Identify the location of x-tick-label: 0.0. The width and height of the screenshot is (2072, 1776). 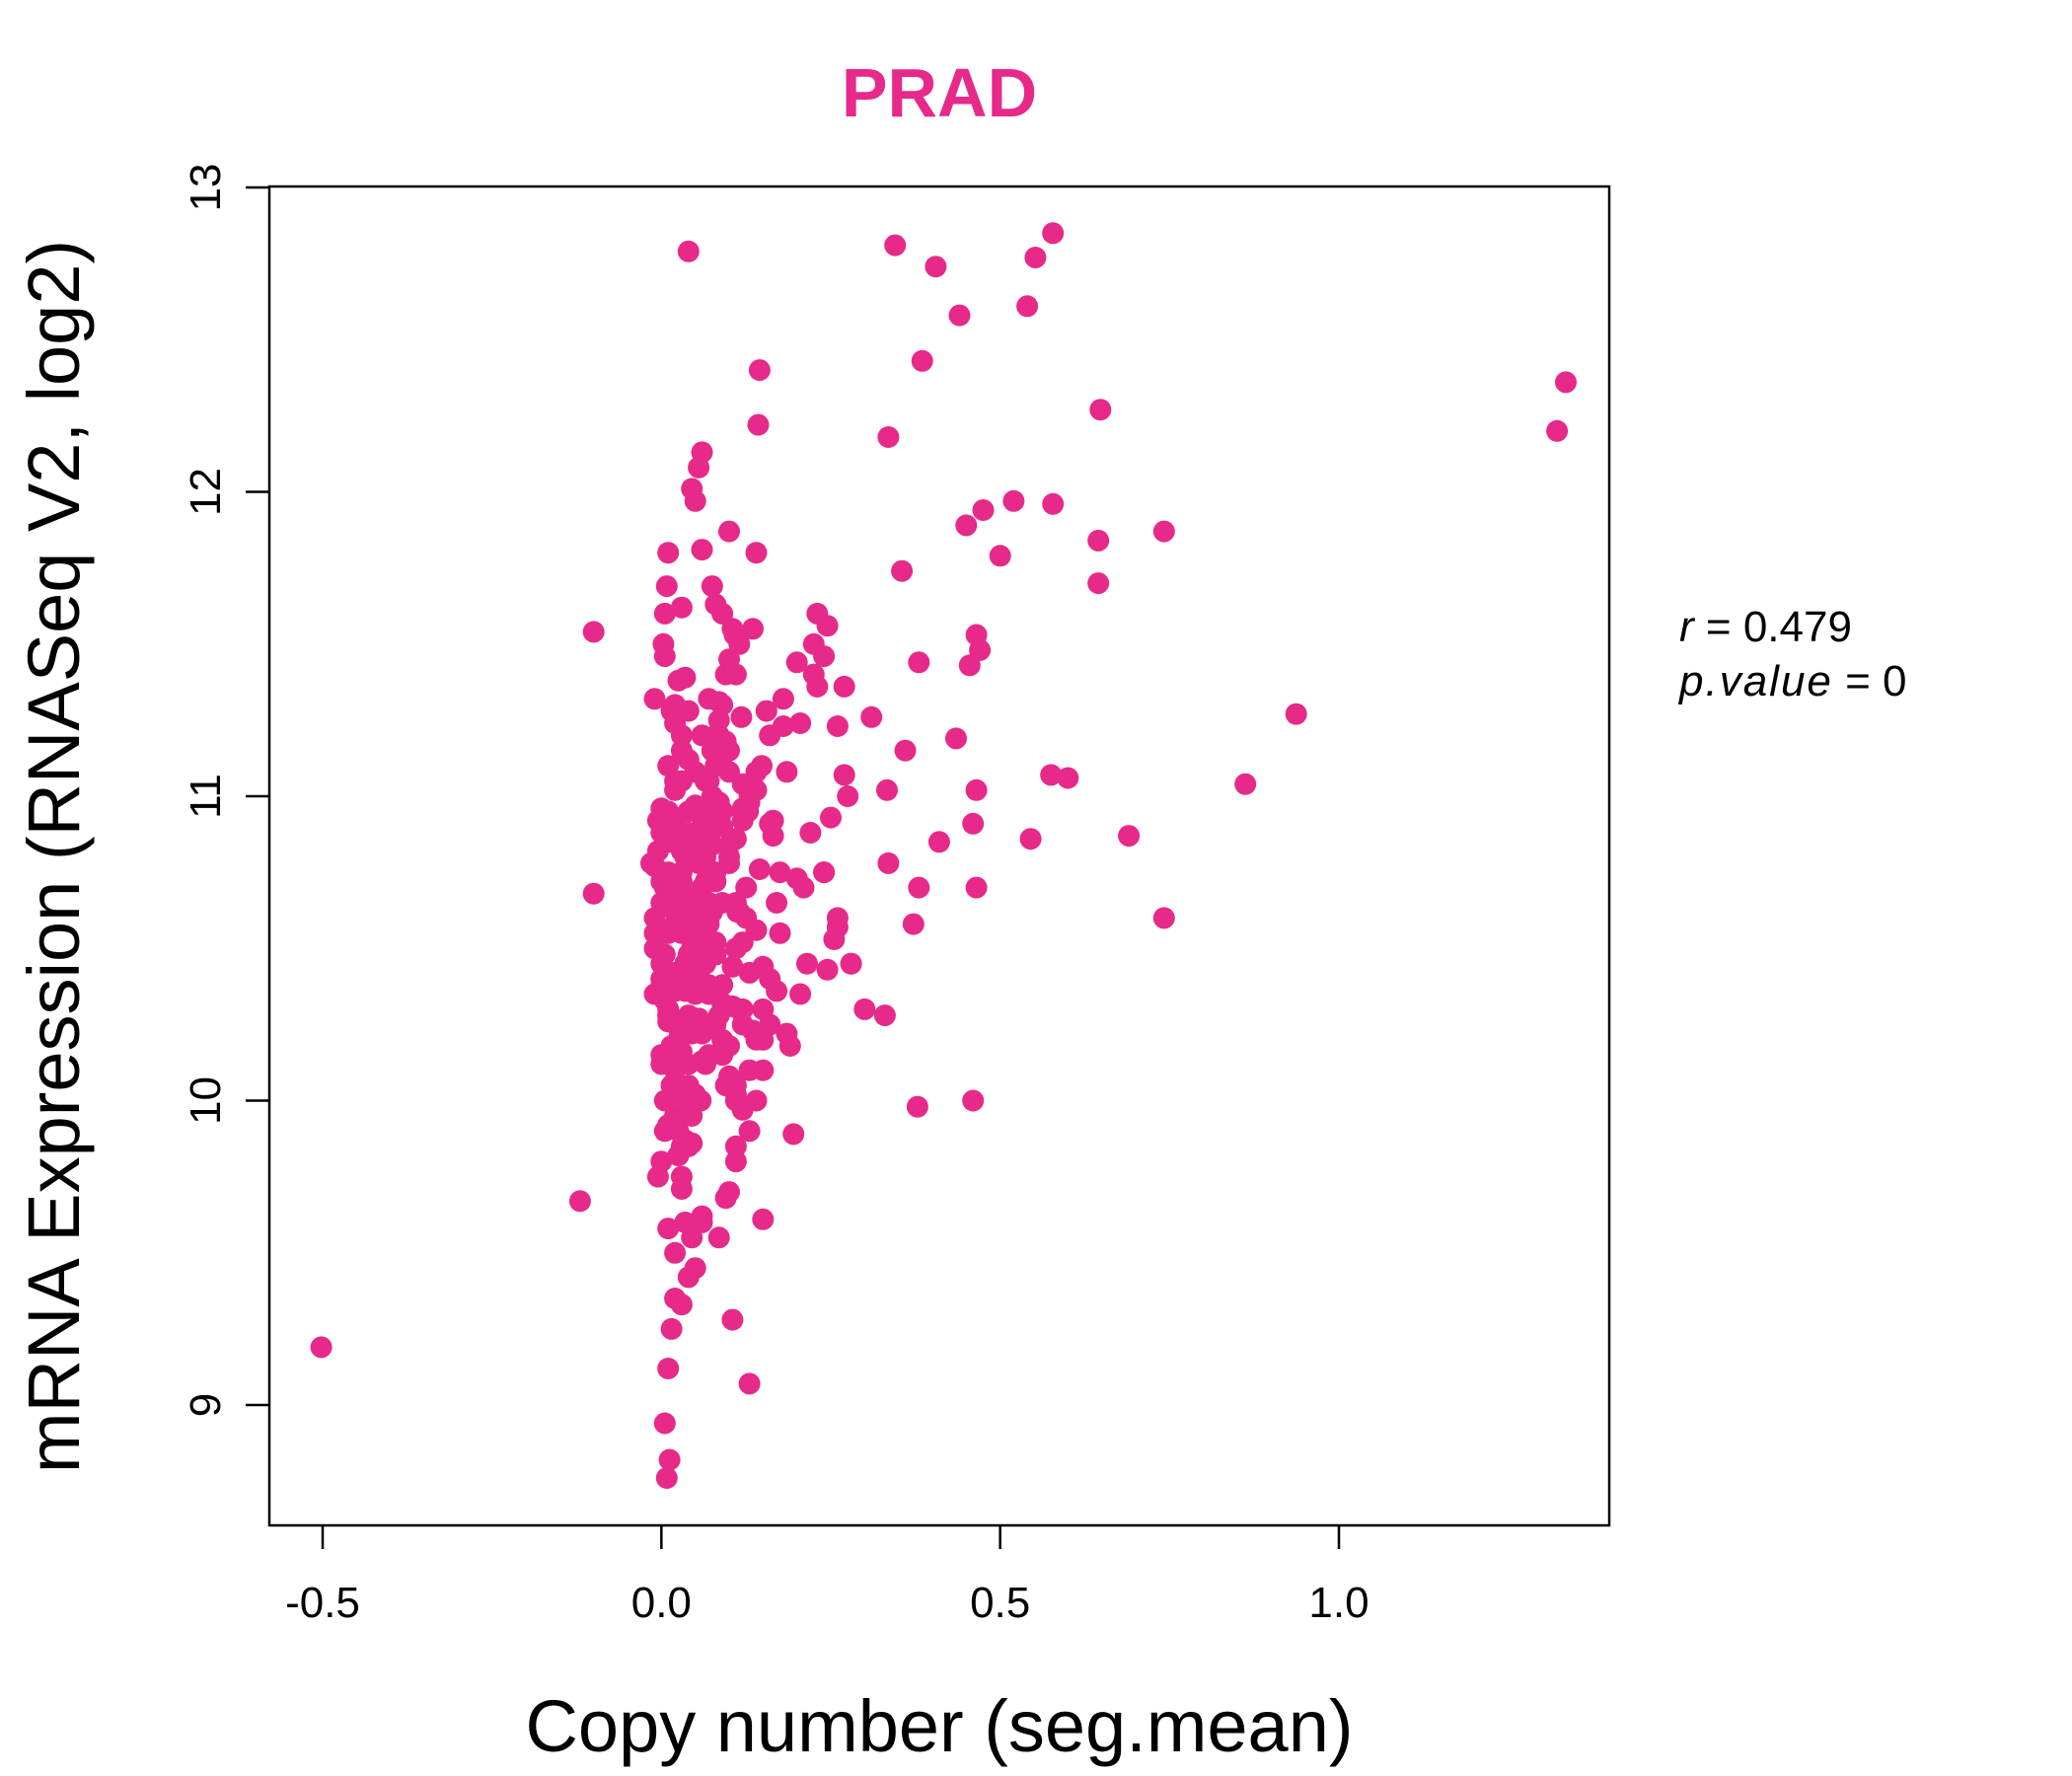
(662, 1603).